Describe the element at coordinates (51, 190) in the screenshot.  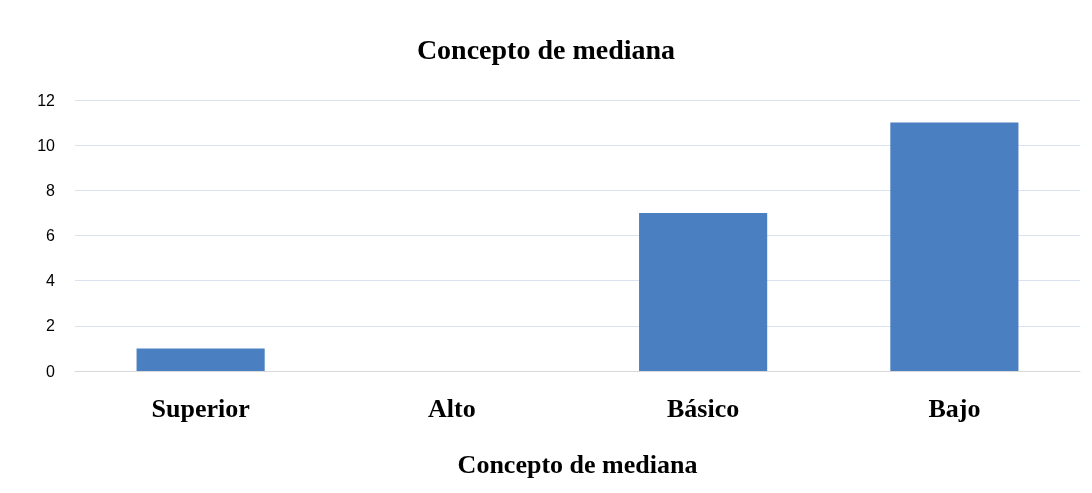
I see `y-tick-label: 8` at that location.